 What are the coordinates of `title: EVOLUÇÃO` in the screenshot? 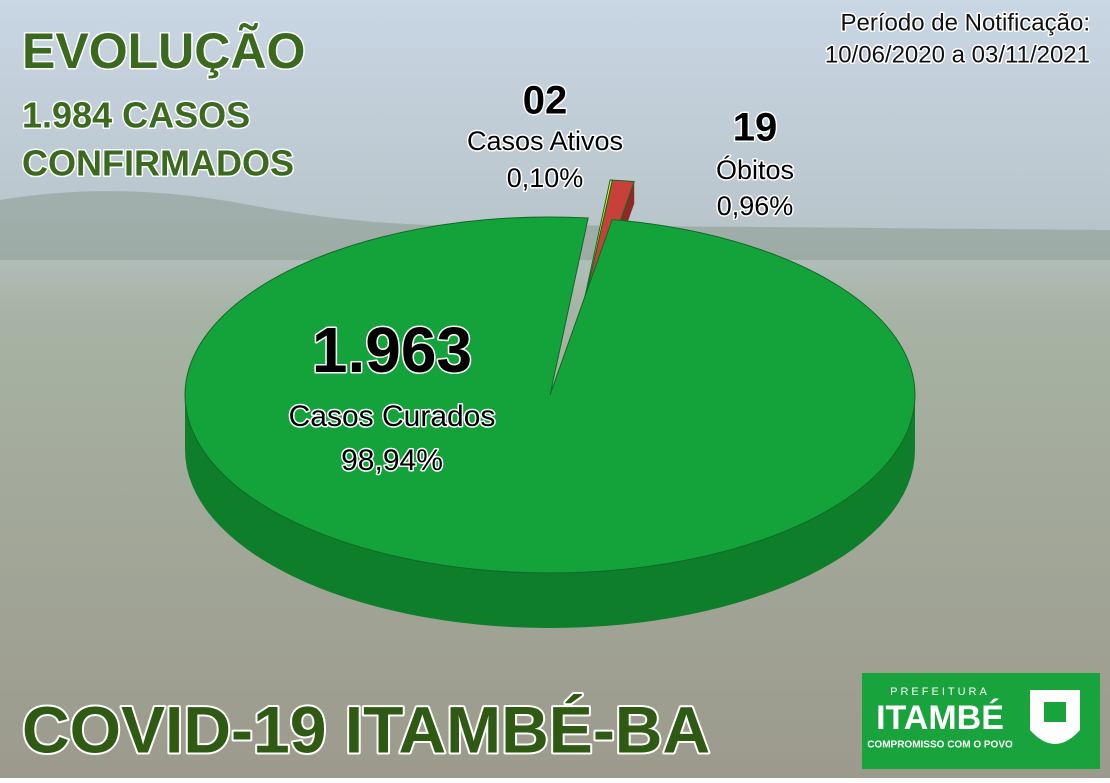 It's located at (163, 51).